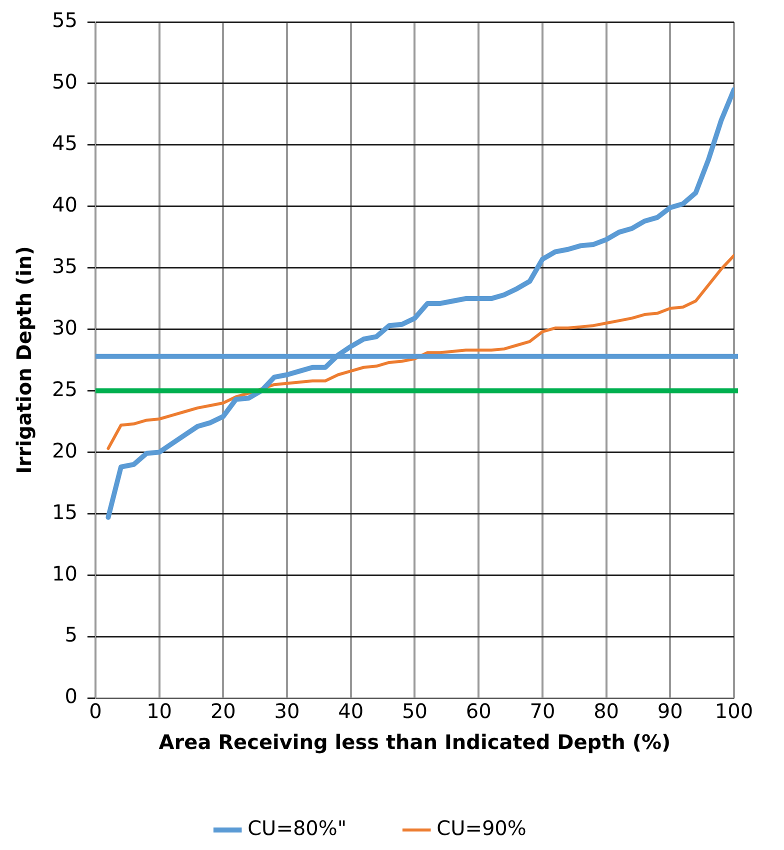 The image size is (784, 850). I want to click on y-tick-label: 20, so click(65, 450).